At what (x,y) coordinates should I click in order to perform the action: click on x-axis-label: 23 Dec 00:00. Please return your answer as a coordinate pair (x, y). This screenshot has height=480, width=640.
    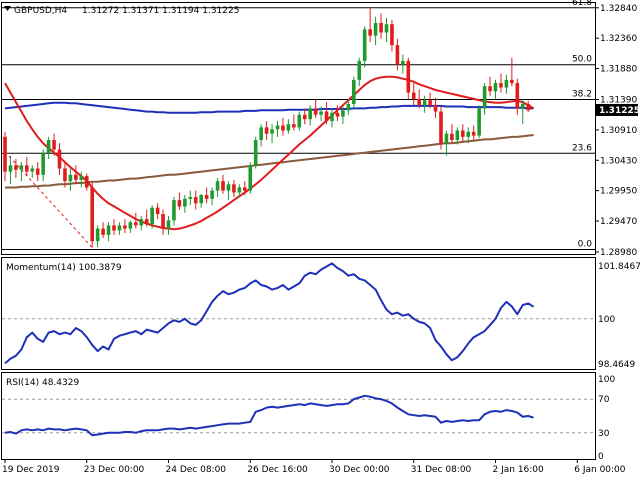
    Looking at the image, I should click on (114, 470).